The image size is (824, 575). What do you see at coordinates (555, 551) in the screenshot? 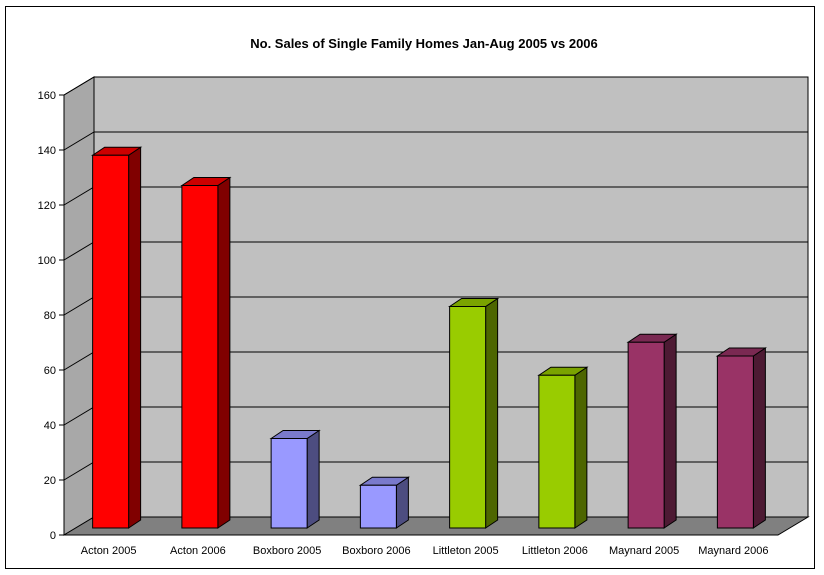
I see `x-tick-label: Littleton 2006` at bounding box center [555, 551].